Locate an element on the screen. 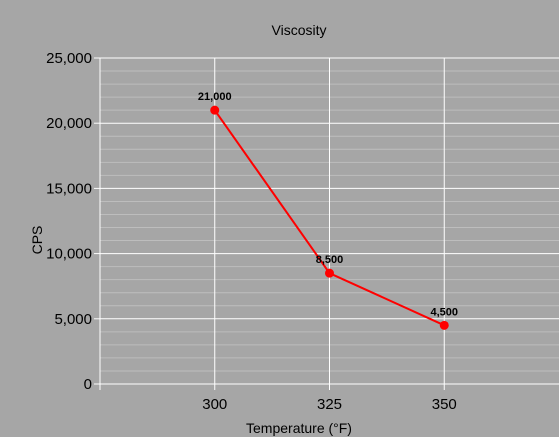  y-tick-label: 20,000 is located at coordinates (69, 123).